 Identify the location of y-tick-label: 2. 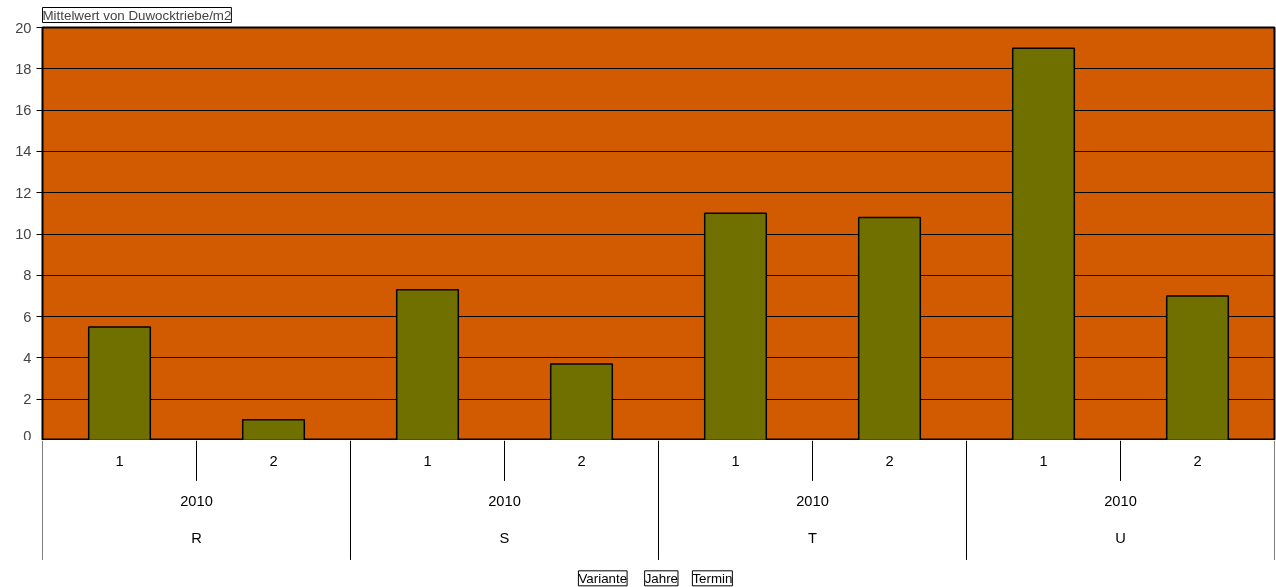
(27, 399).